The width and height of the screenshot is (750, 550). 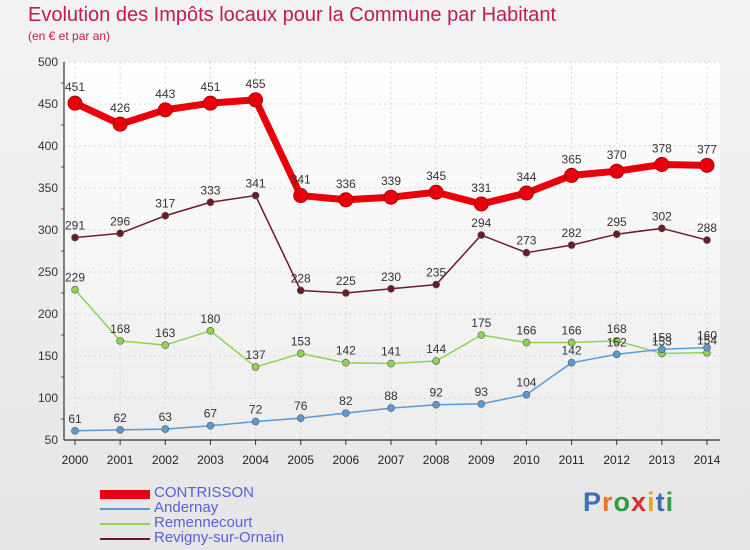 I want to click on x-tick-label-2009: 2009, so click(x=481, y=460).